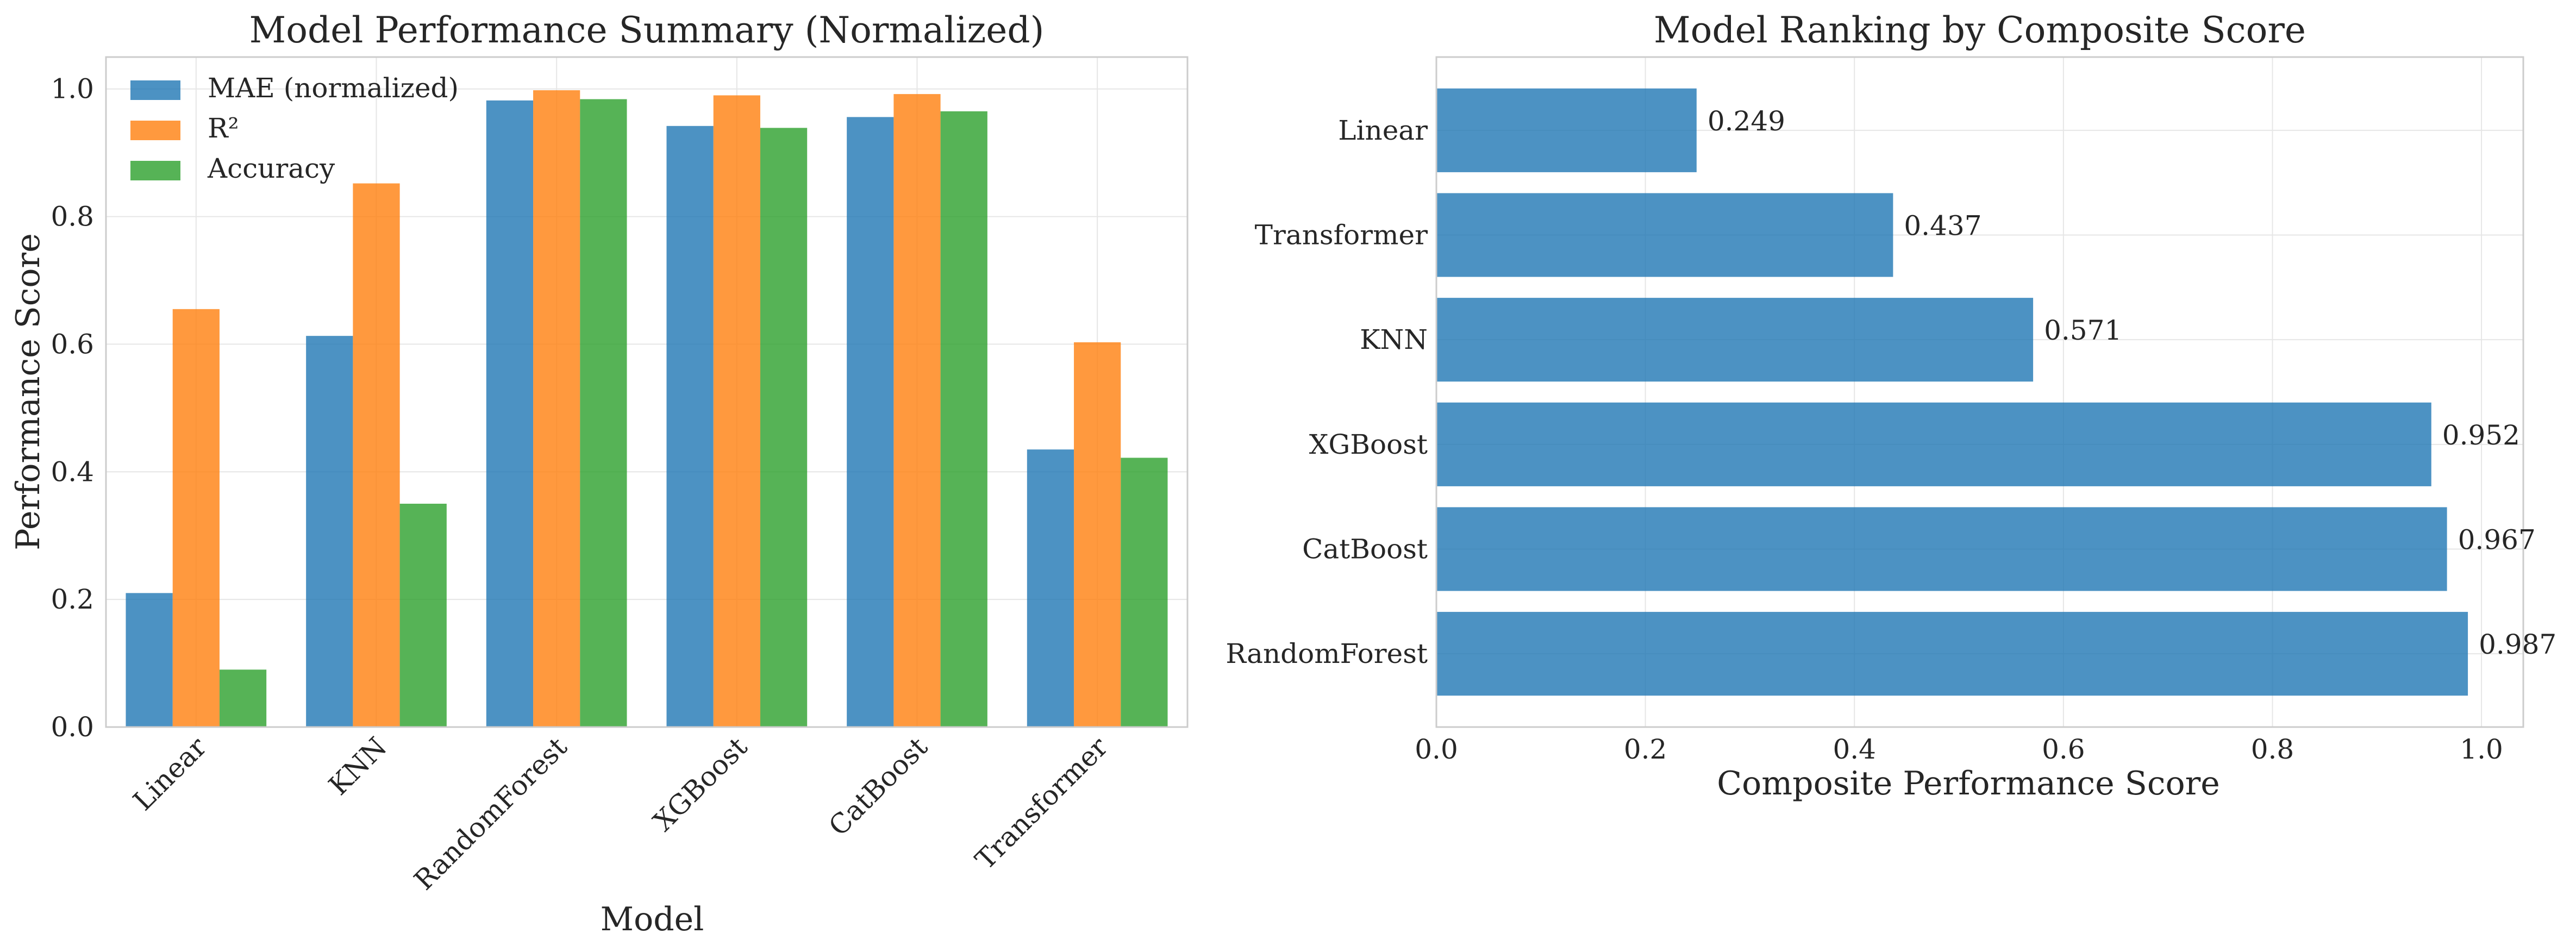 This screenshot has height=952, width=2576. What do you see at coordinates (2063, 749) in the screenshot?
I see `x-tick-label: 0.6` at bounding box center [2063, 749].